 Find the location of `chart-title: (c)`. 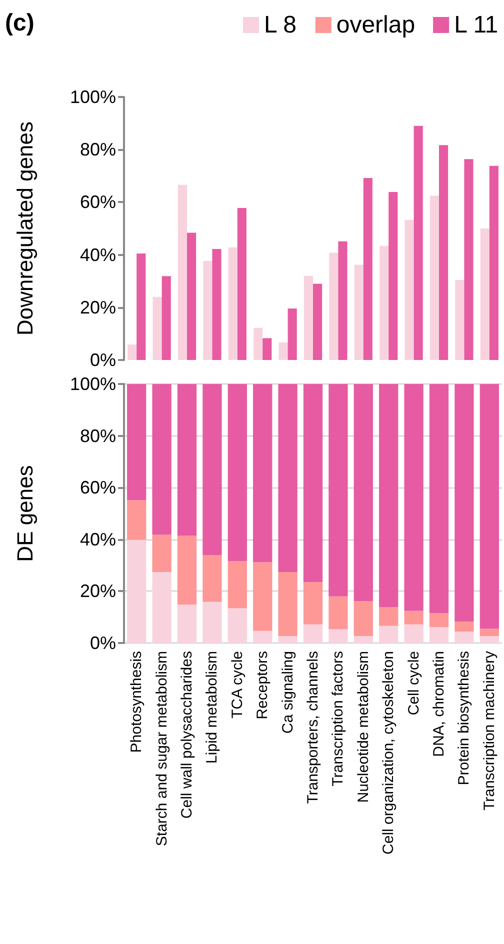

chart-title: (c) is located at coordinates (19, 23).